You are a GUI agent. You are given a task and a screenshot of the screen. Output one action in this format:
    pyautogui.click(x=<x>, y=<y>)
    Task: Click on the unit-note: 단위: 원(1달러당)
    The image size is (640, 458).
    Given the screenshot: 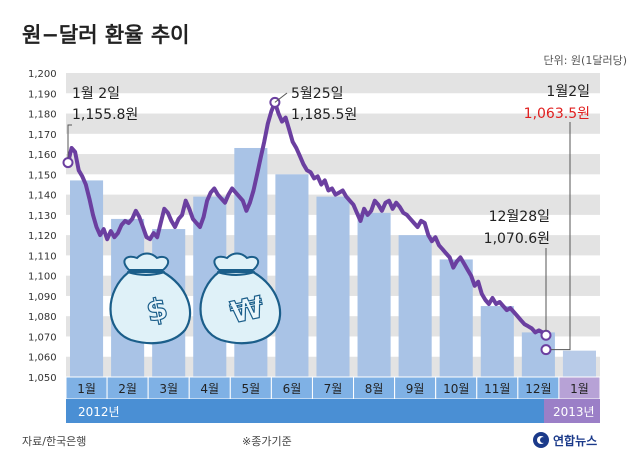 What is the action you would take?
    pyautogui.click(x=585, y=60)
    